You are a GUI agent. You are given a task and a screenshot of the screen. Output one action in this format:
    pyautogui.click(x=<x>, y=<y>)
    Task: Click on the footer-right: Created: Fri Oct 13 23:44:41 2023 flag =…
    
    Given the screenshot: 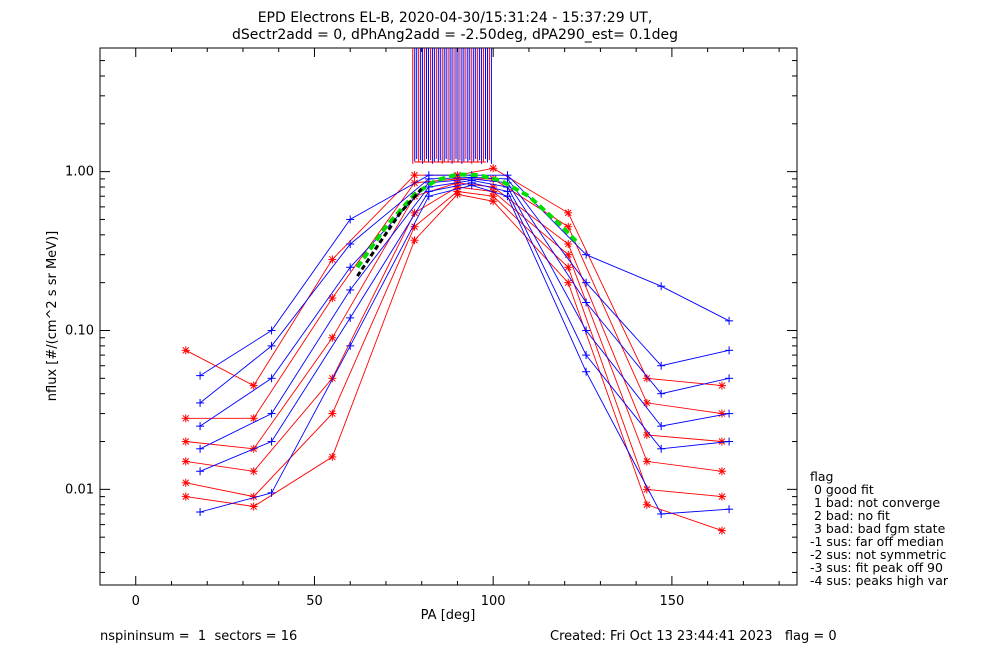 What is the action you would take?
    pyautogui.click(x=693, y=636)
    